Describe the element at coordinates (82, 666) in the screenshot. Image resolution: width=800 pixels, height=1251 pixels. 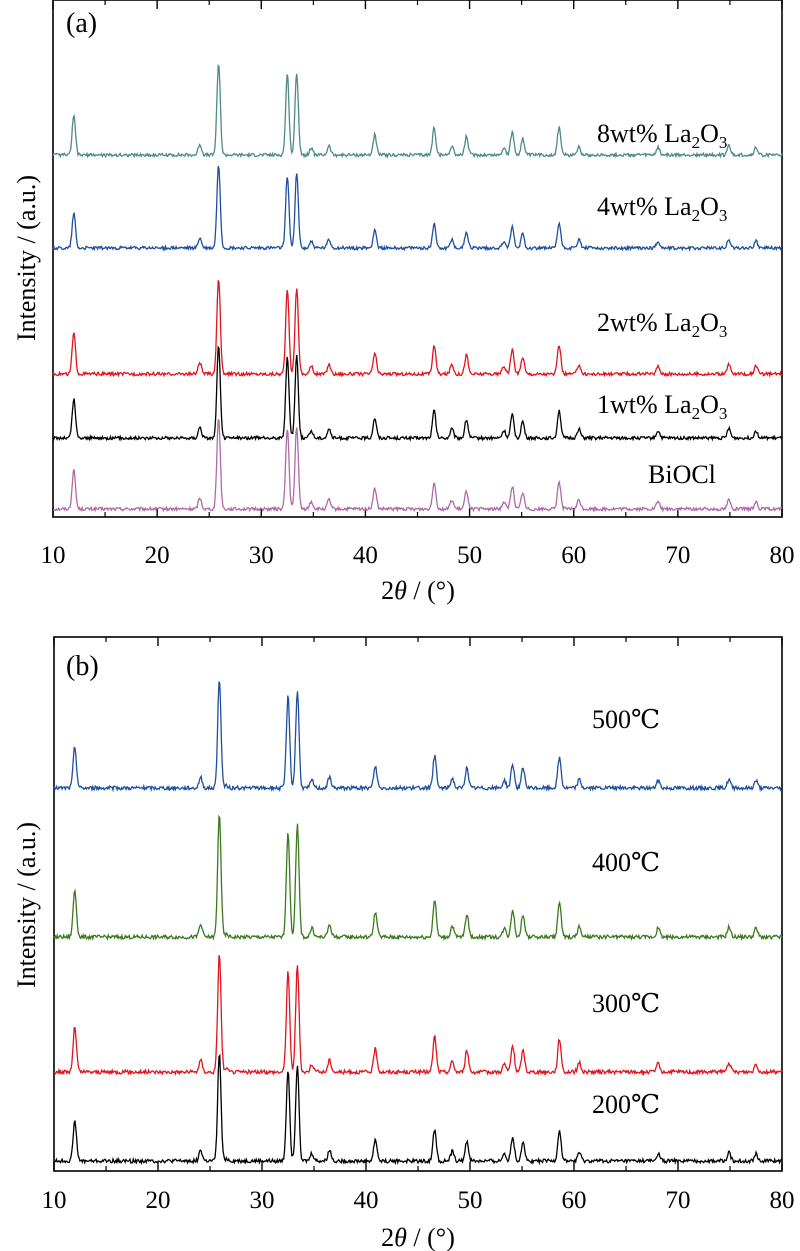
I see `panel-b-tag: (b)` at that location.